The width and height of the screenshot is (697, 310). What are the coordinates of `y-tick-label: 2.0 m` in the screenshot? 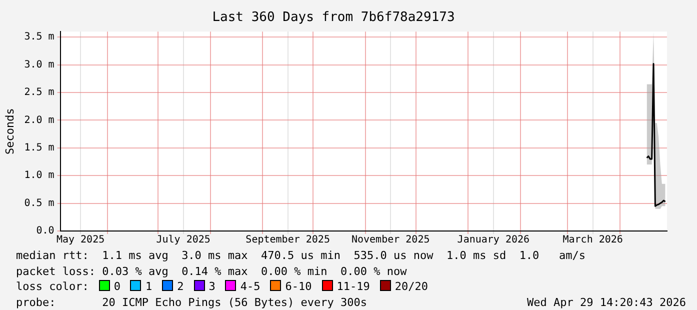 It's located at (39, 120).